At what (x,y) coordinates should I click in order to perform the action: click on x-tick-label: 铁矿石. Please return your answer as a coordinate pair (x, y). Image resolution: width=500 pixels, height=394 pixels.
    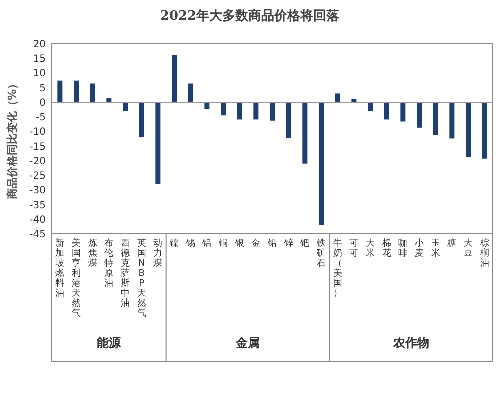
    Looking at the image, I should click on (321, 253).